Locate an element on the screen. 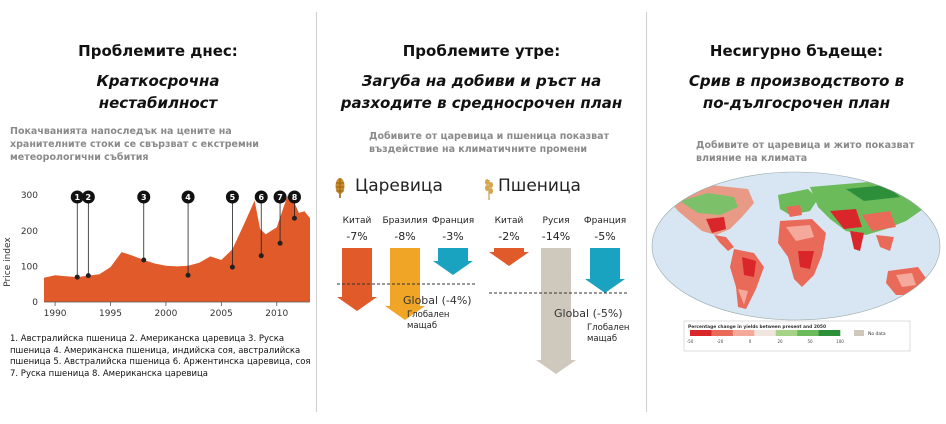  event-legend-line-4: 7. Руска пшеница 8. Американска царевица is located at coordinates (109, 373).